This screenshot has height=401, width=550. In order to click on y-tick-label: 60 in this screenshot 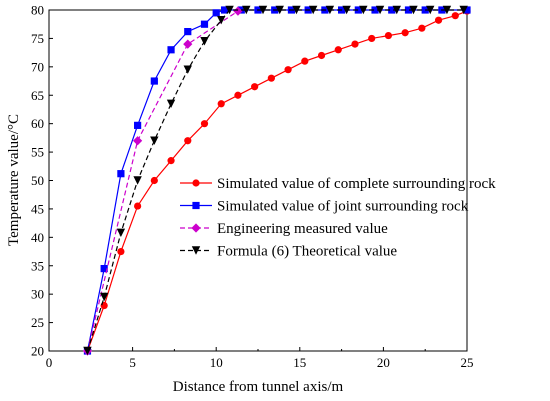, I will do `click(37, 123)`.